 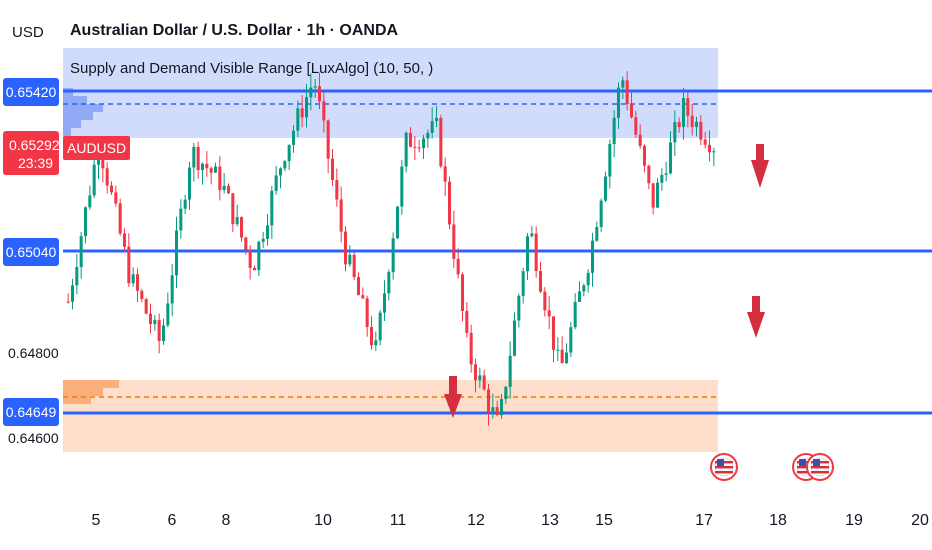 What do you see at coordinates (398, 520) in the screenshot?
I see `x-tick-label: 11` at bounding box center [398, 520].